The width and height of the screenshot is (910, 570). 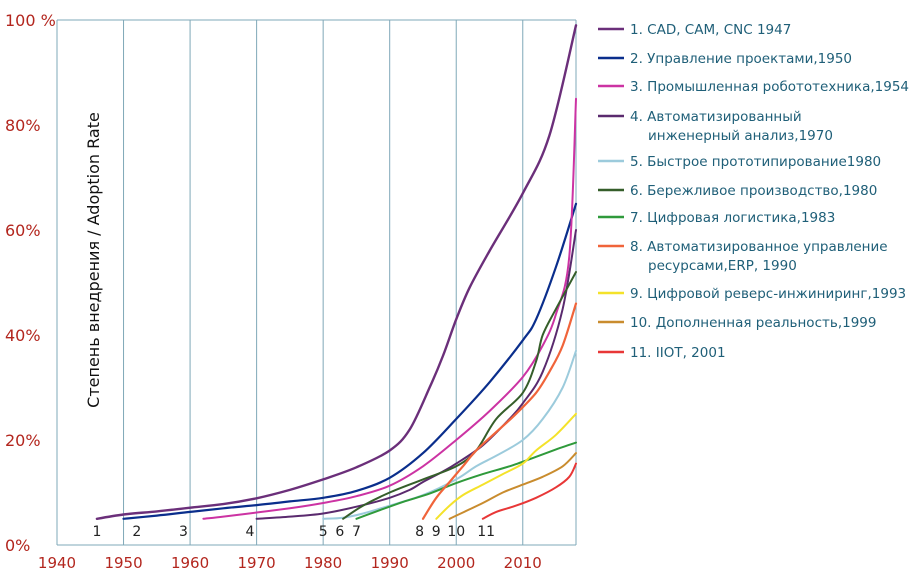 I want to click on legend-item-2: 2. Управление проектами,1950, so click(x=725, y=59).